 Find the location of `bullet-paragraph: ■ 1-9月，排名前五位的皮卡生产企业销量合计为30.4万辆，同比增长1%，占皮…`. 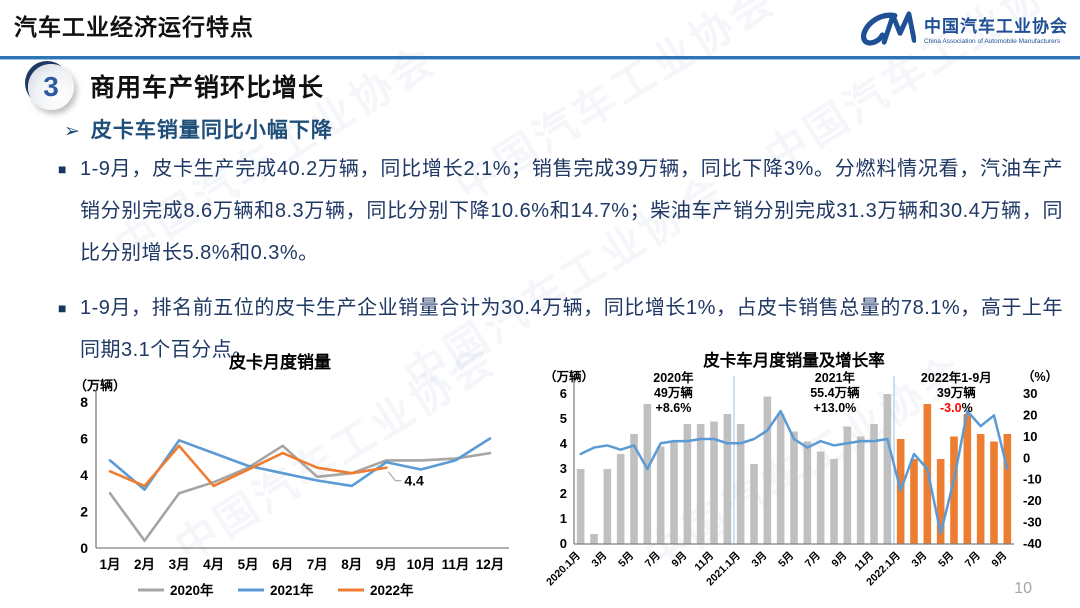

bullet-paragraph: ■ 1-9月，排名前五位的皮卡生产企业销量合计为30.4万辆，同比增长1%，占皮… is located at coordinates (560, 329).